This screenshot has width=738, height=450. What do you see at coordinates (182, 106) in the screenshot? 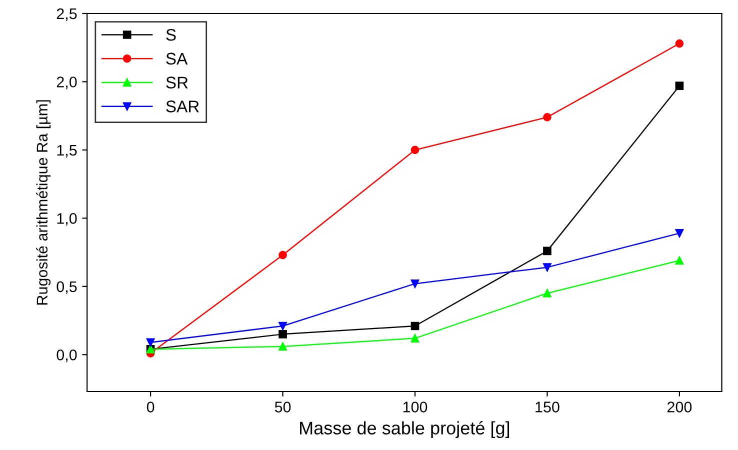
I see `legend-label: SAR` at bounding box center [182, 106].